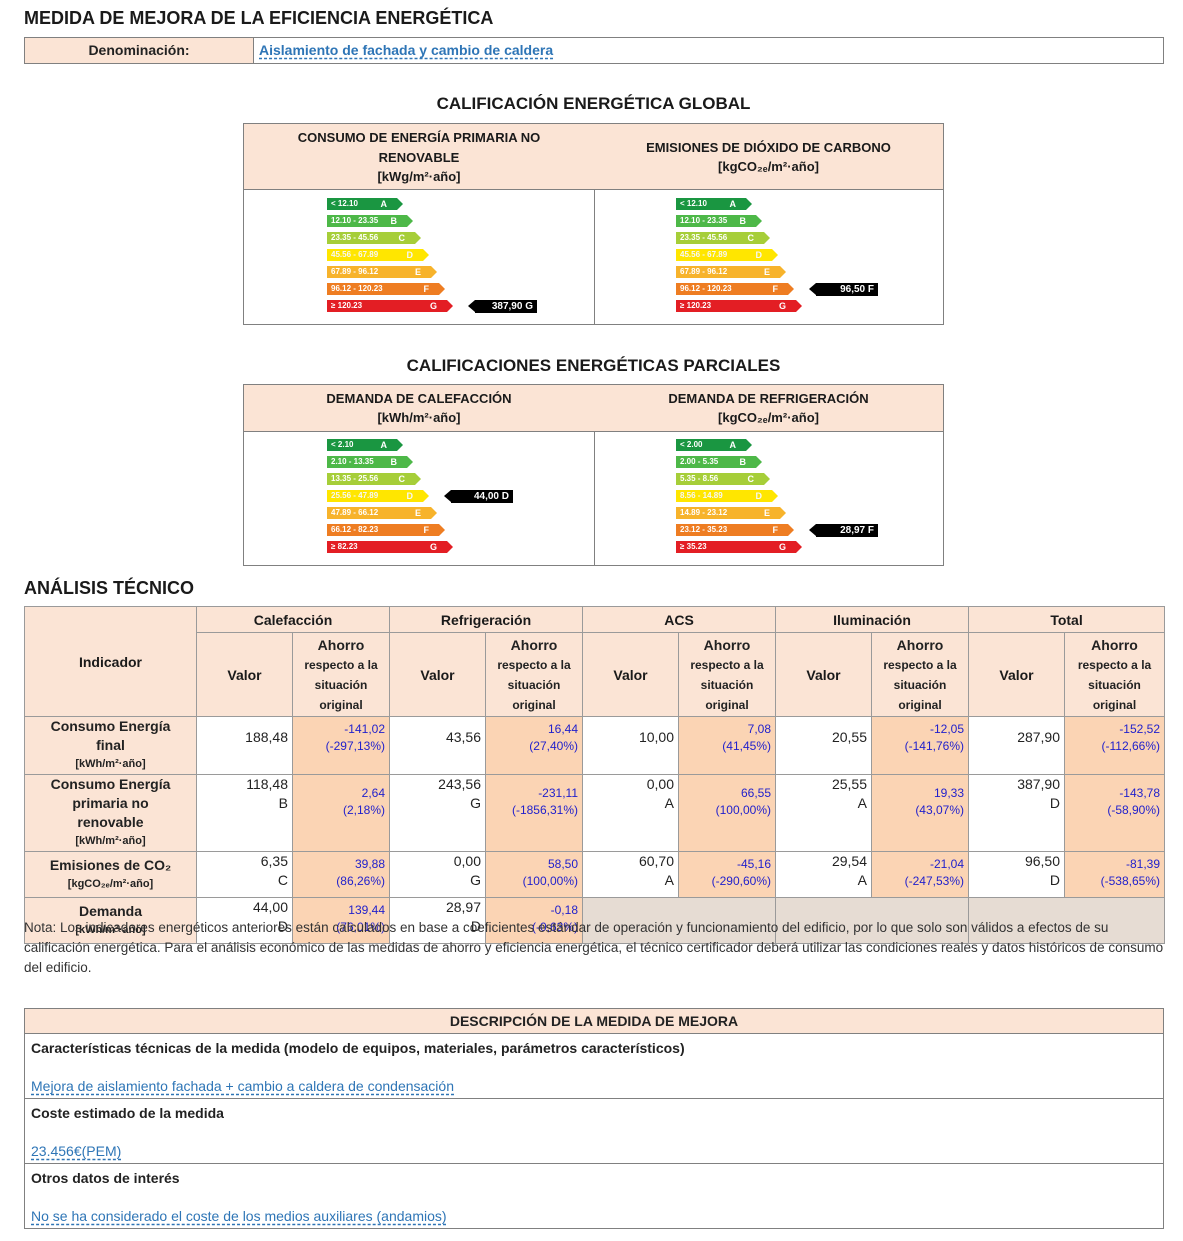  I want to click on rating-range: 66.12 - 82.23, so click(355, 529).